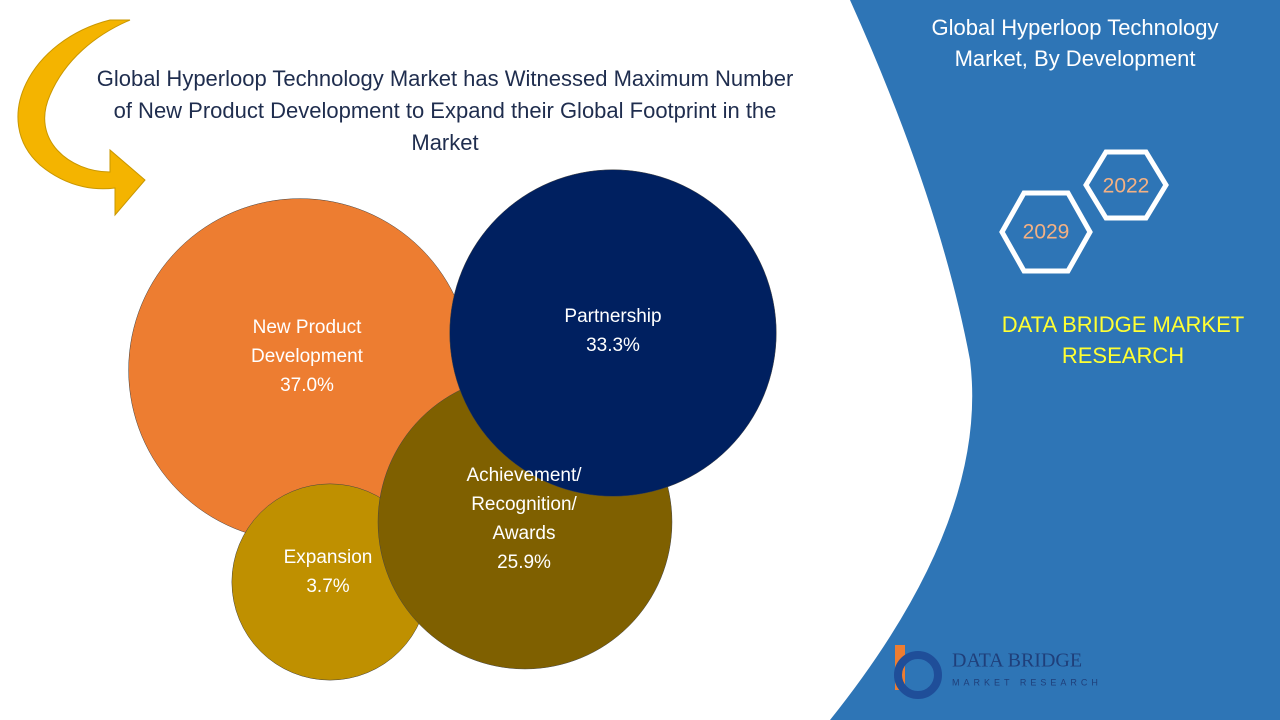  Describe the element at coordinates (524, 504) in the screenshot. I see `bubble-label: Recognition/` at that location.